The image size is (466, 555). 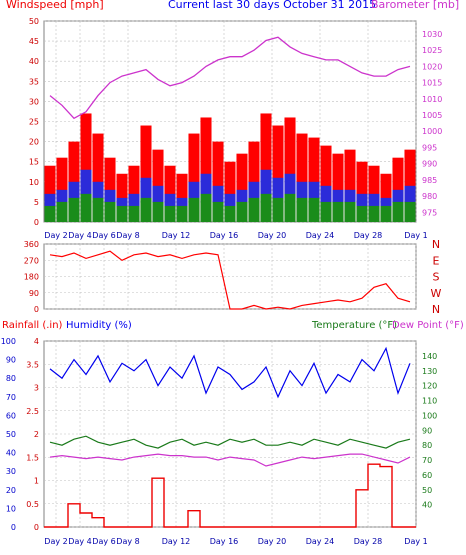 What do you see at coordinates (429, 386) in the screenshot?
I see `temperature-tick-label: 120` at bounding box center [429, 386].